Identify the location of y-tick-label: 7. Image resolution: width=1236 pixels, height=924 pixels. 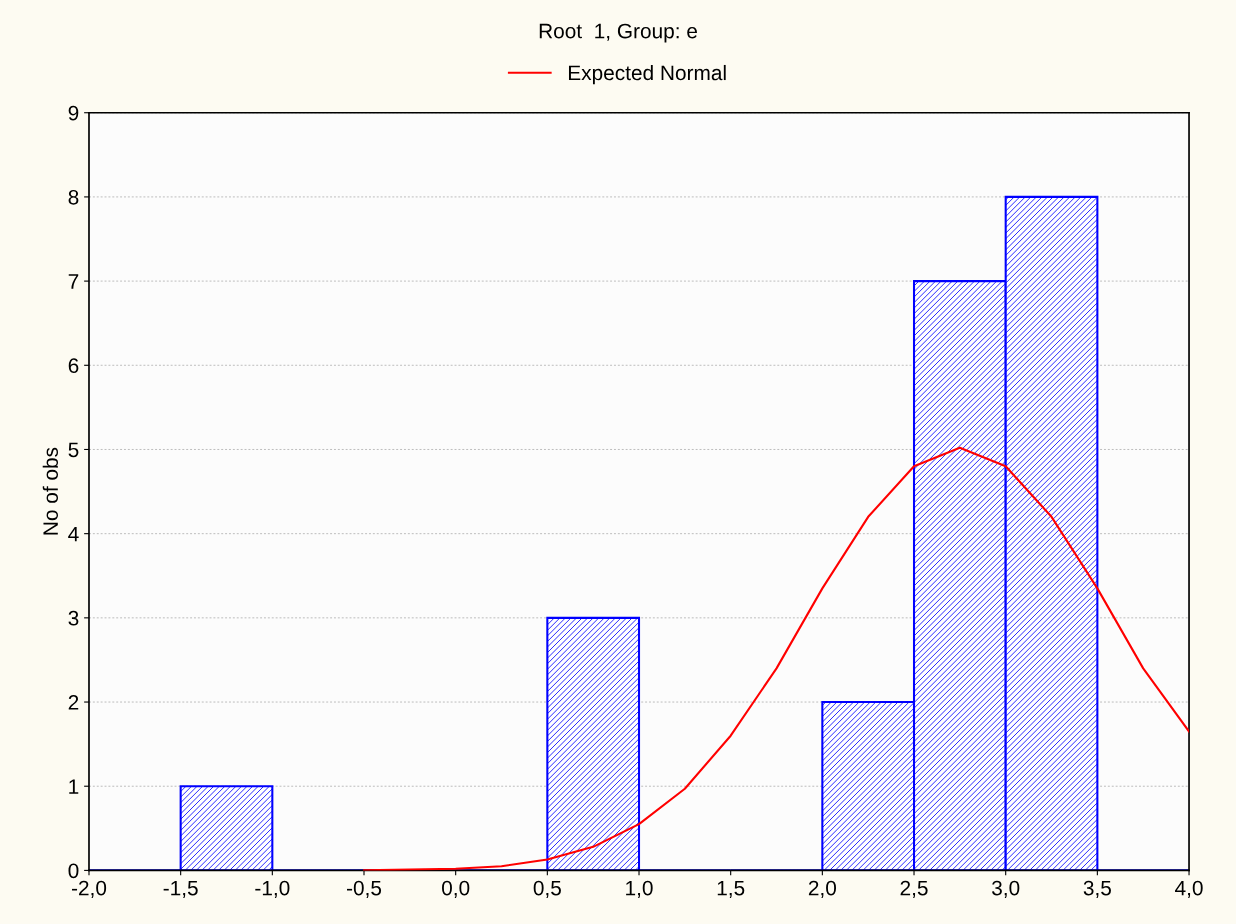
(73, 281).